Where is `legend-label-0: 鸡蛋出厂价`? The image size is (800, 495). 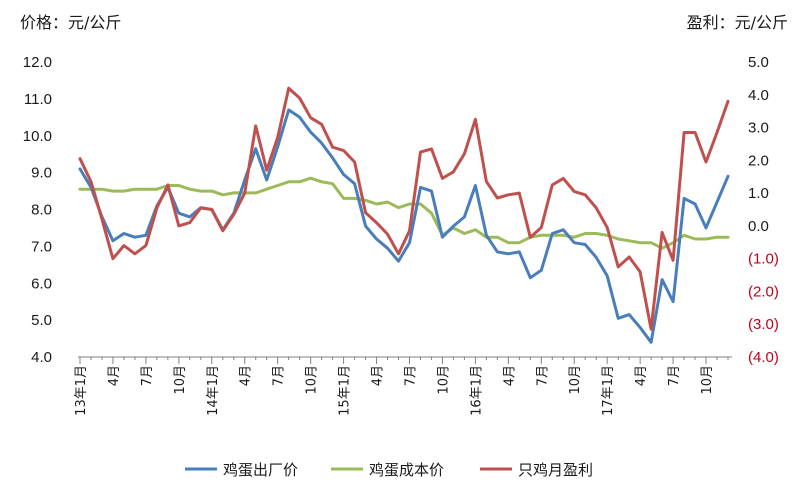
legend-label-0: 鸡蛋出厂价 is located at coordinates (260, 470).